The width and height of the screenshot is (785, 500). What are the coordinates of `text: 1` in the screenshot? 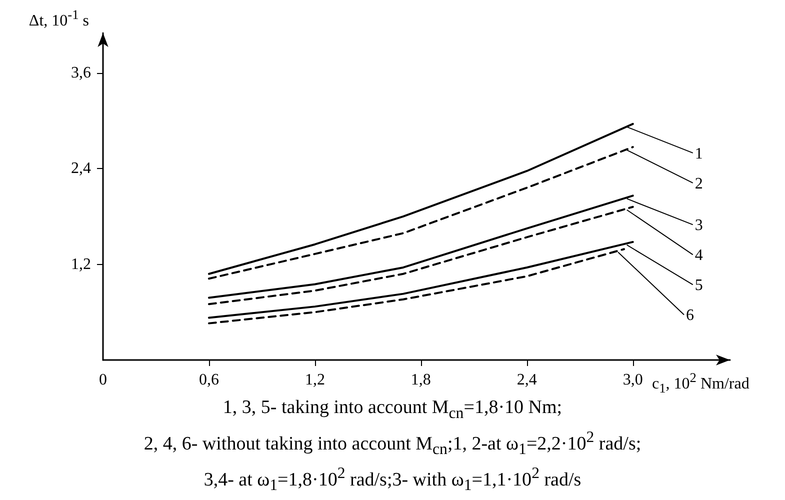 It's located at (698, 153).